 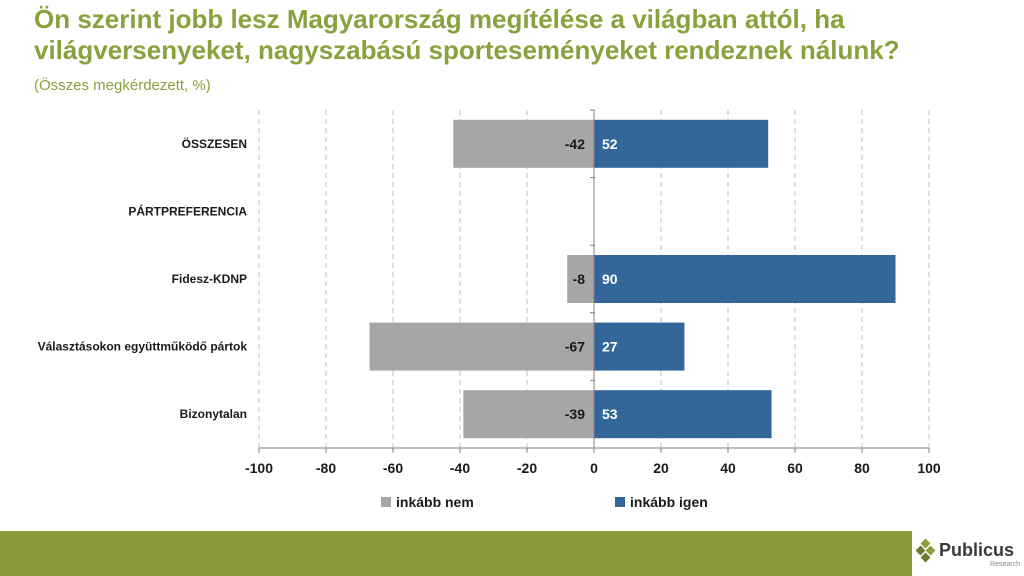 What do you see at coordinates (575, 414) in the screenshot?
I see `data-label: -39` at bounding box center [575, 414].